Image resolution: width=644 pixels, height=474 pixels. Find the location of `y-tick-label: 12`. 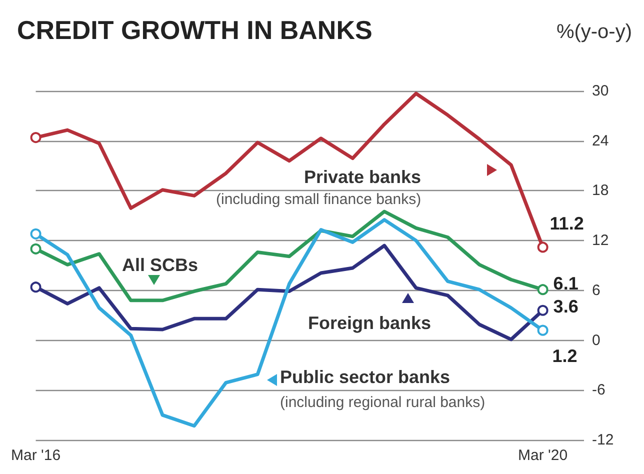

y-tick-label: 12 is located at coordinates (600, 241).